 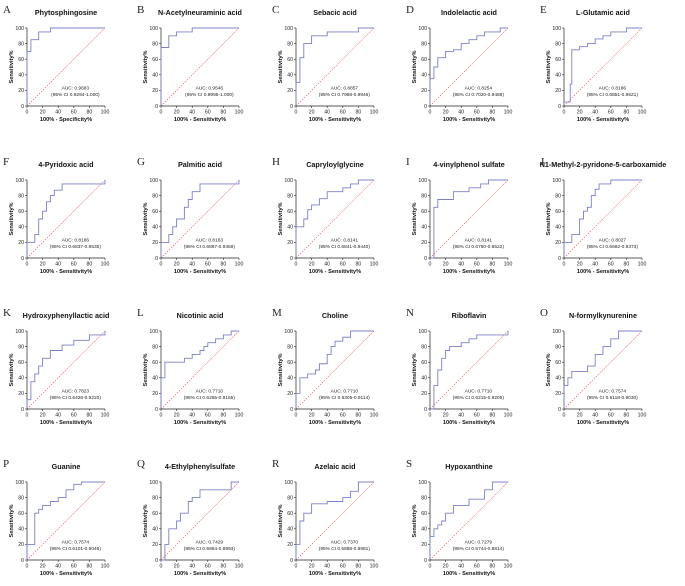 I want to click on auc-ci: (95% CI 0.8995-1.000), so click(x=209, y=95).